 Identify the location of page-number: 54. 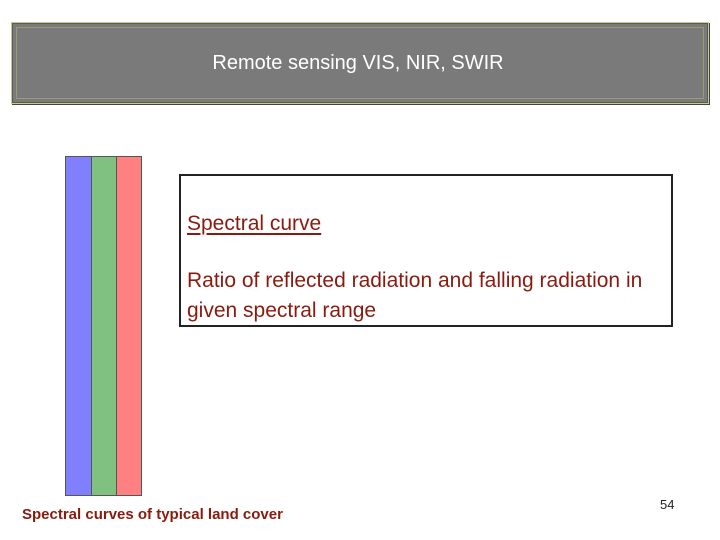
(667, 504).